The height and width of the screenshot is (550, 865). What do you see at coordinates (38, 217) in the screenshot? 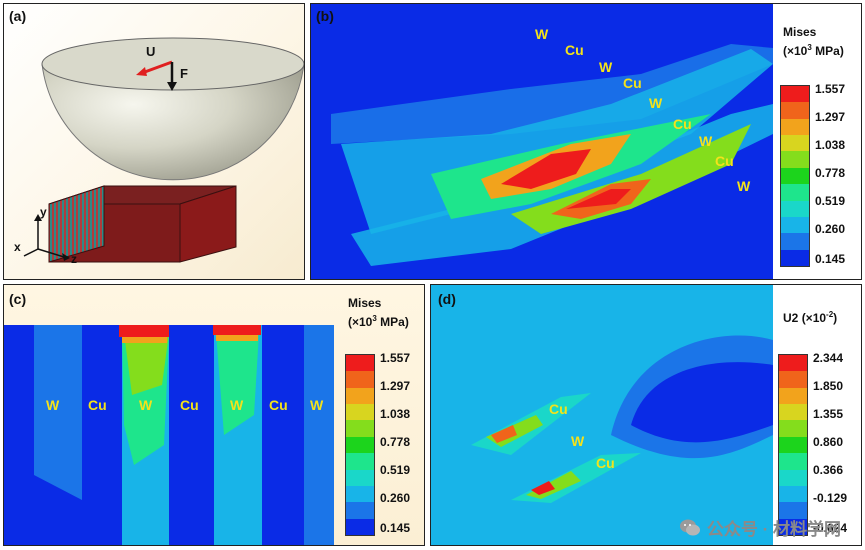
I see `axis-y-head` at bounding box center [38, 217].